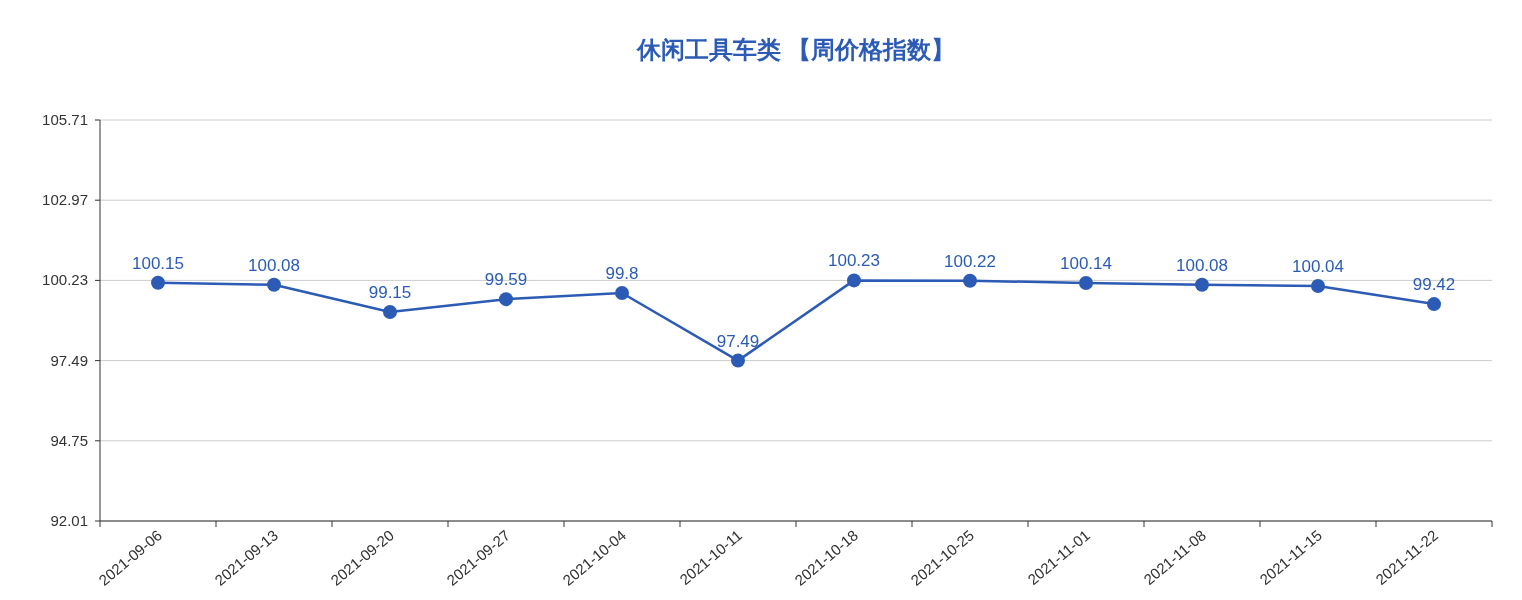 This screenshot has height=600, width=1522. I want to click on y-tick-label: 100.23, so click(65, 280).